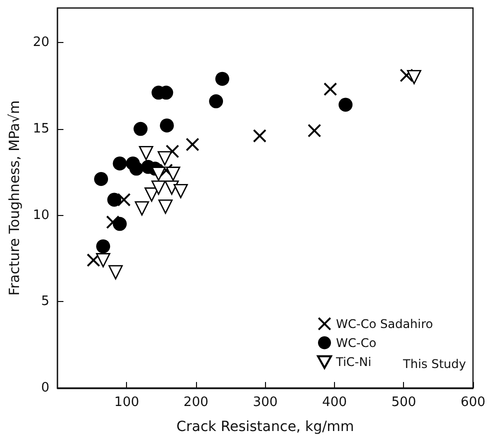 Image resolution: width=498 pixels, height=440 pixels. What do you see at coordinates (45, 302) in the screenshot?
I see `y-tick-label: 5` at bounding box center [45, 302].